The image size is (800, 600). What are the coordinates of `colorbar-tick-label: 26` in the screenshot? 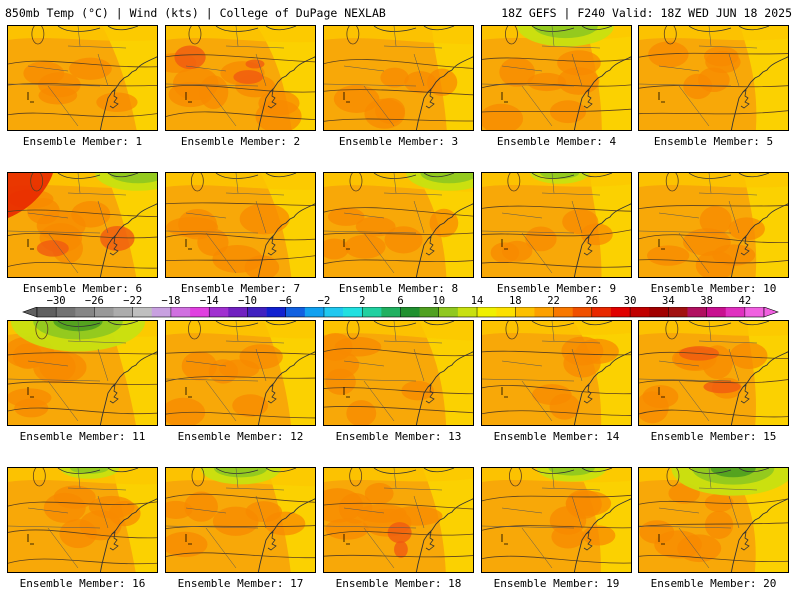 It's located at (592, 301).